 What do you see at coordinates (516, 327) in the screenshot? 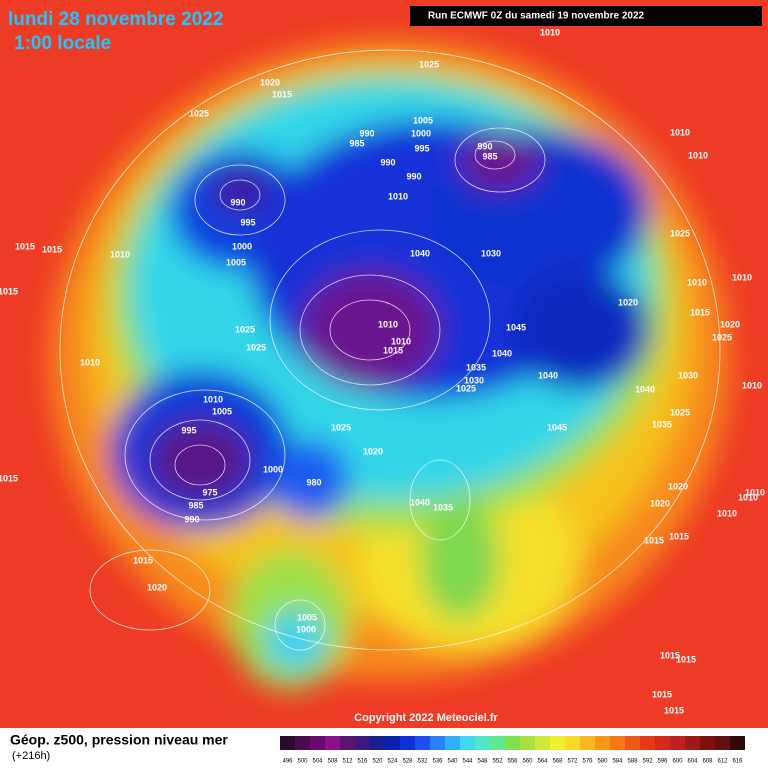
I see `isobar-label: 1045` at bounding box center [516, 327].